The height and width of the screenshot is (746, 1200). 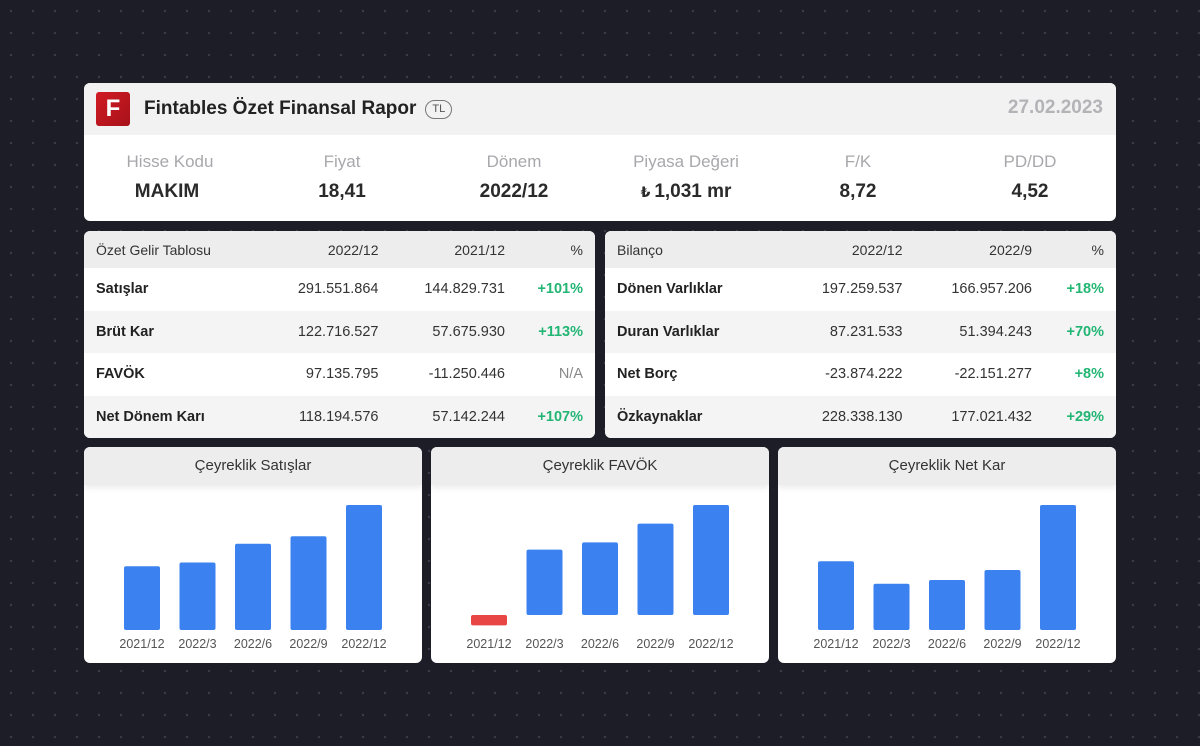 What do you see at coordinates (1055, 107) in the screenshot?
I see `report-date: 27.02.2023` at bounding box center [1055, 107].